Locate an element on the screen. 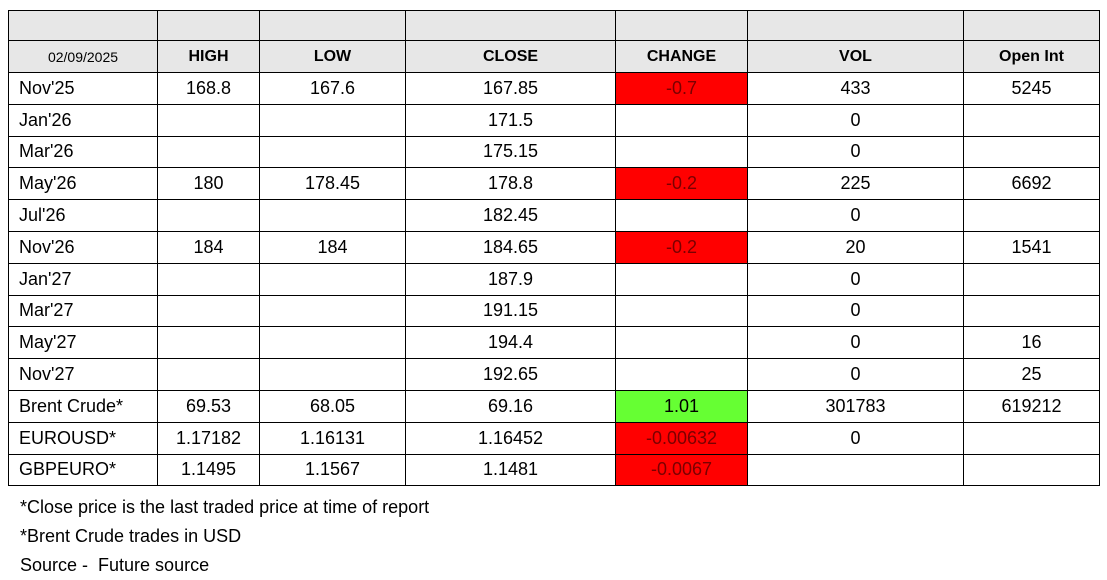 The height and width of the screenshot is (580, 1107). open-int-cell: 6692 is located at coordinates (1031, 184).